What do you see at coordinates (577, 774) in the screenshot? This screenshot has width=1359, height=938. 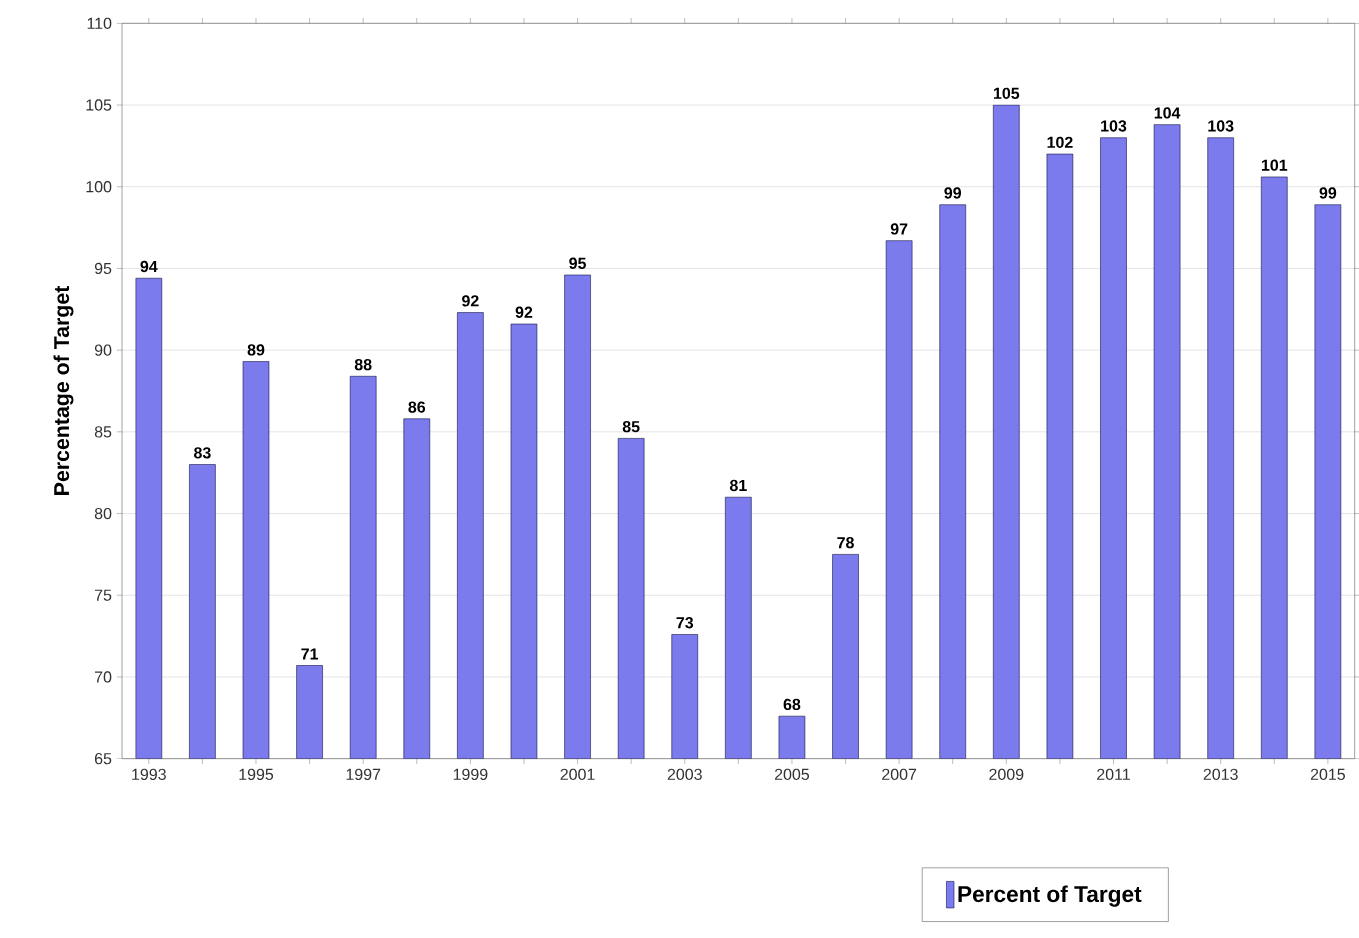 I see `x-tick-label: 2001` at bounding box center [577, 774].